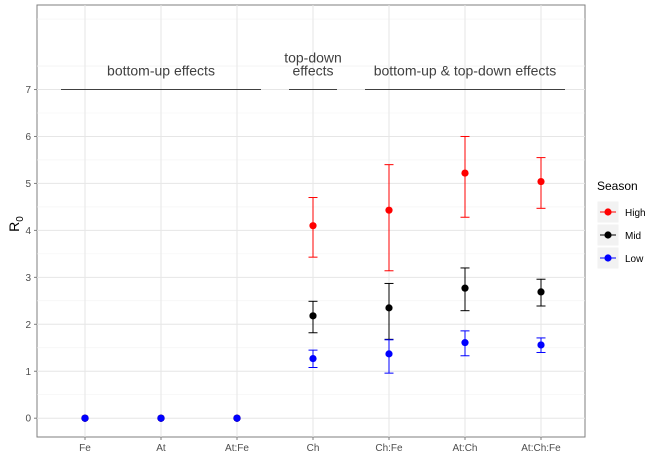 This screenshot has width=667, height=475. What do you see at coordinates (634, 259) in the screenshot?
I see `legend-label: Low` at bounding box center [634, 259].